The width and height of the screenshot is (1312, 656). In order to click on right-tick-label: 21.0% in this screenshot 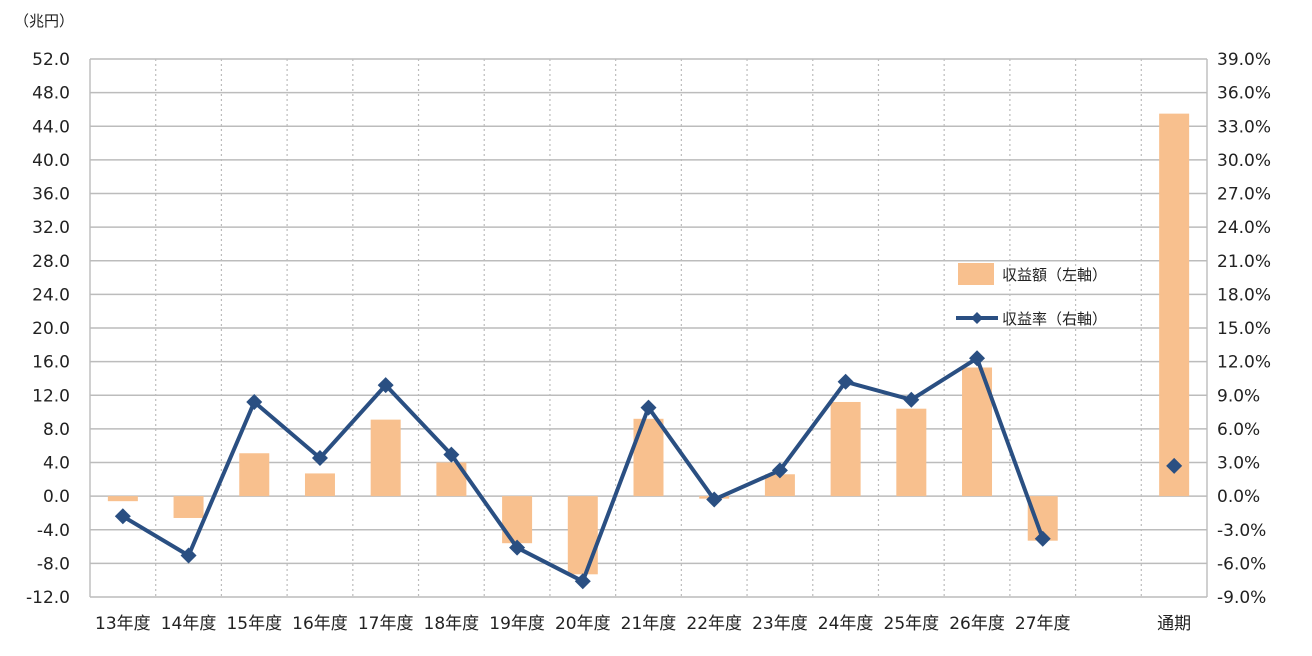, I will do `click(1244, 262)`.